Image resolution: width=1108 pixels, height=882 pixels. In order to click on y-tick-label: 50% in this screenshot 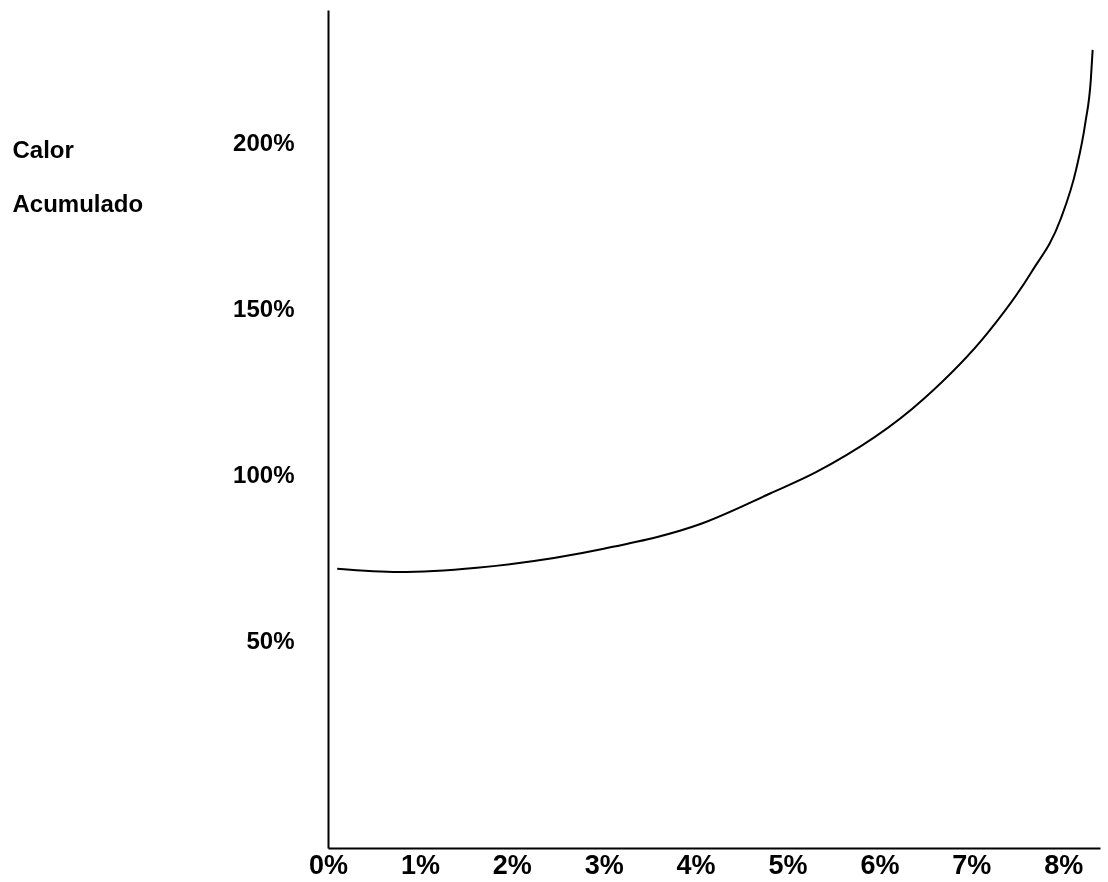, I will do `click(270, 641)`.